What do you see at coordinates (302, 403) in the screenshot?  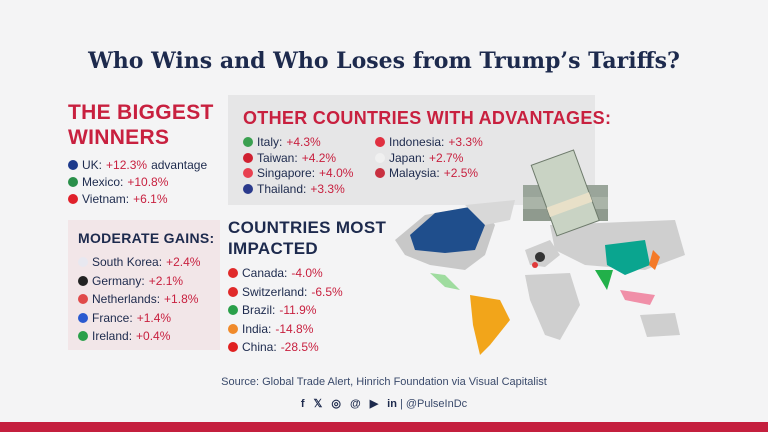 I see `facebook-icon: f` at bounding box center [302, 403].